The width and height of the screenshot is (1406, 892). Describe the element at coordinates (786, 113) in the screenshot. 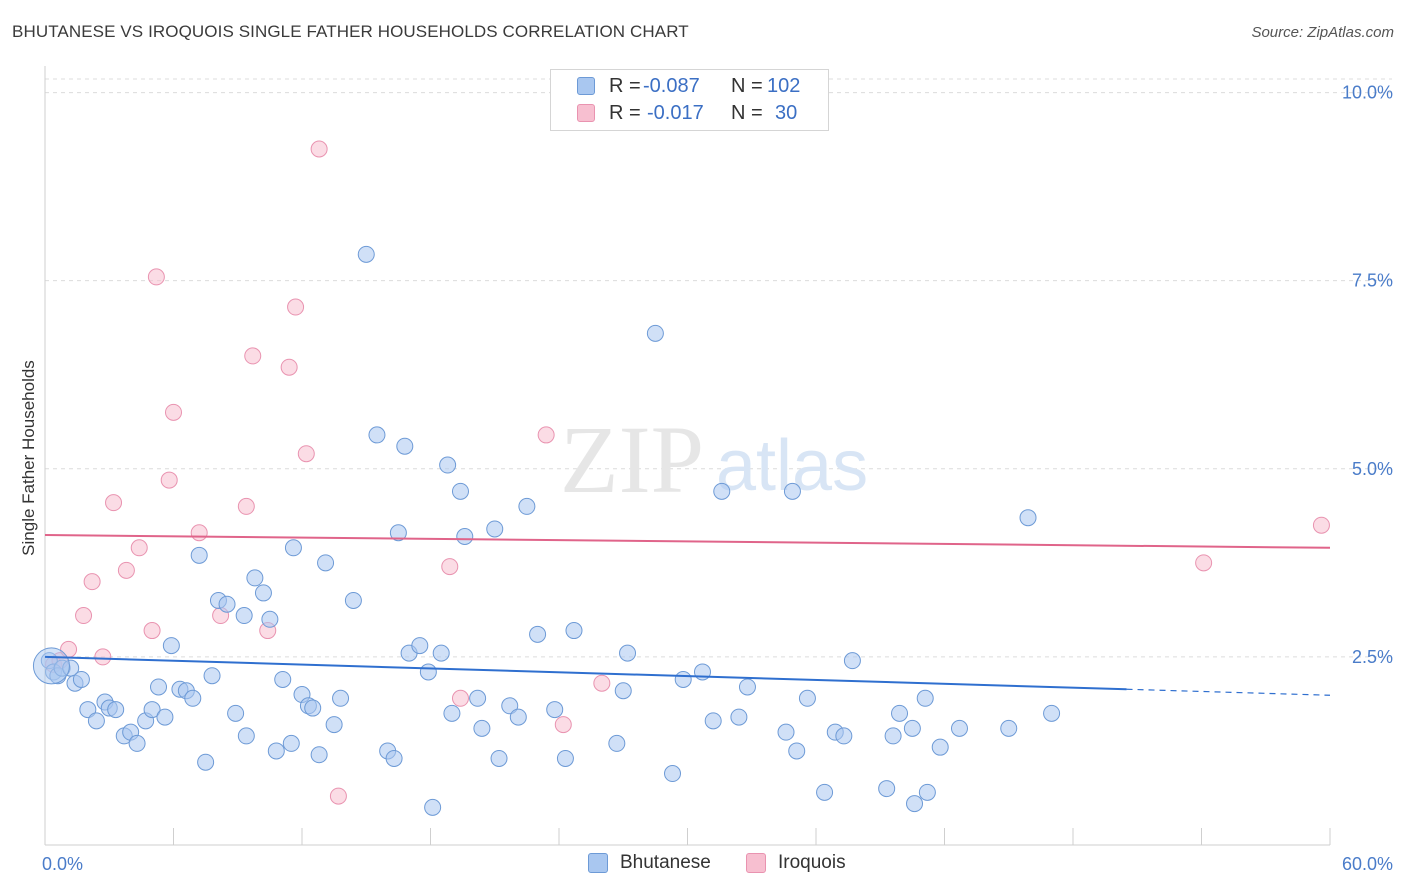

I see `legend-n-value: 30` at that location.